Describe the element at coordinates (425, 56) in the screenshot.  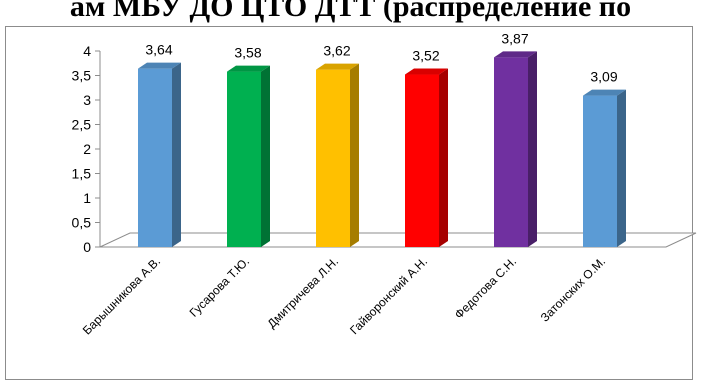
I see `data-label: 3,52` at that location.